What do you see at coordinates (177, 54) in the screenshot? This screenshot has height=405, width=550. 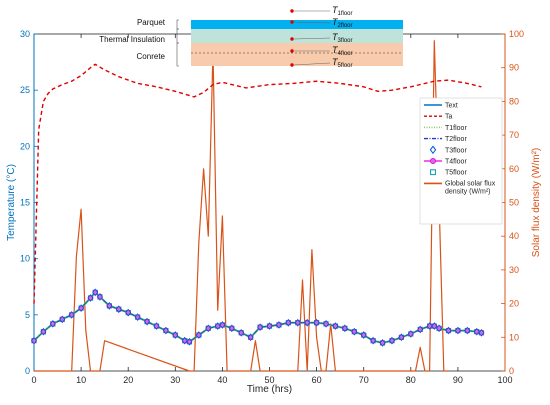 I see `inset-bracket` at bounding box center [177, 54].